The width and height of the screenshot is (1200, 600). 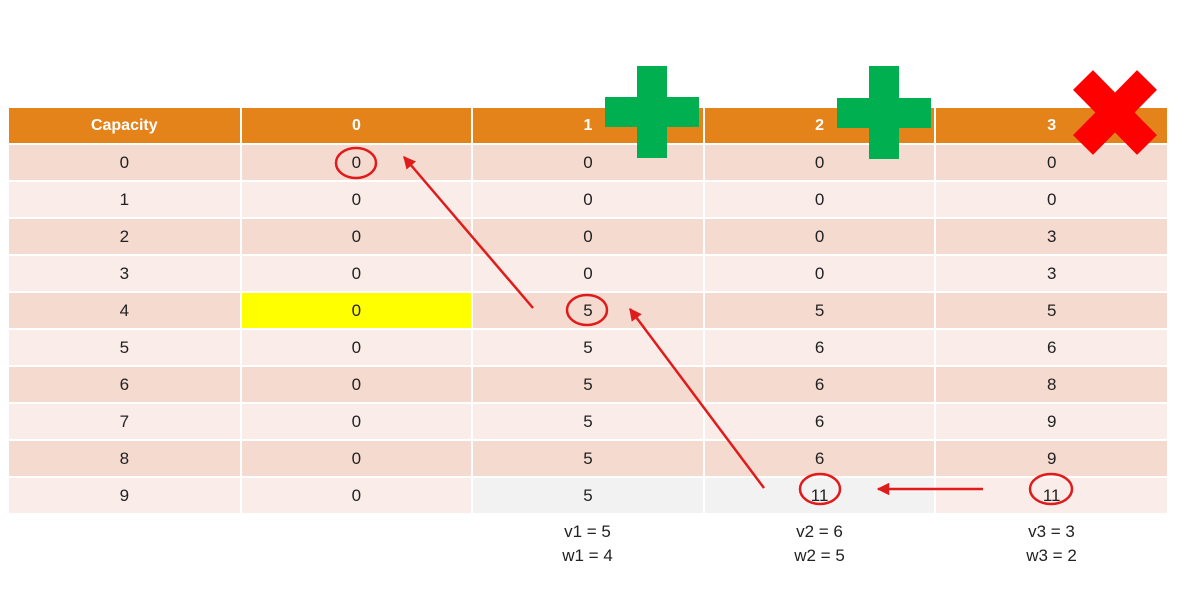 I want to click on item-2-label: v2 = 6 w2 = 5, so click(x=819, y=544).